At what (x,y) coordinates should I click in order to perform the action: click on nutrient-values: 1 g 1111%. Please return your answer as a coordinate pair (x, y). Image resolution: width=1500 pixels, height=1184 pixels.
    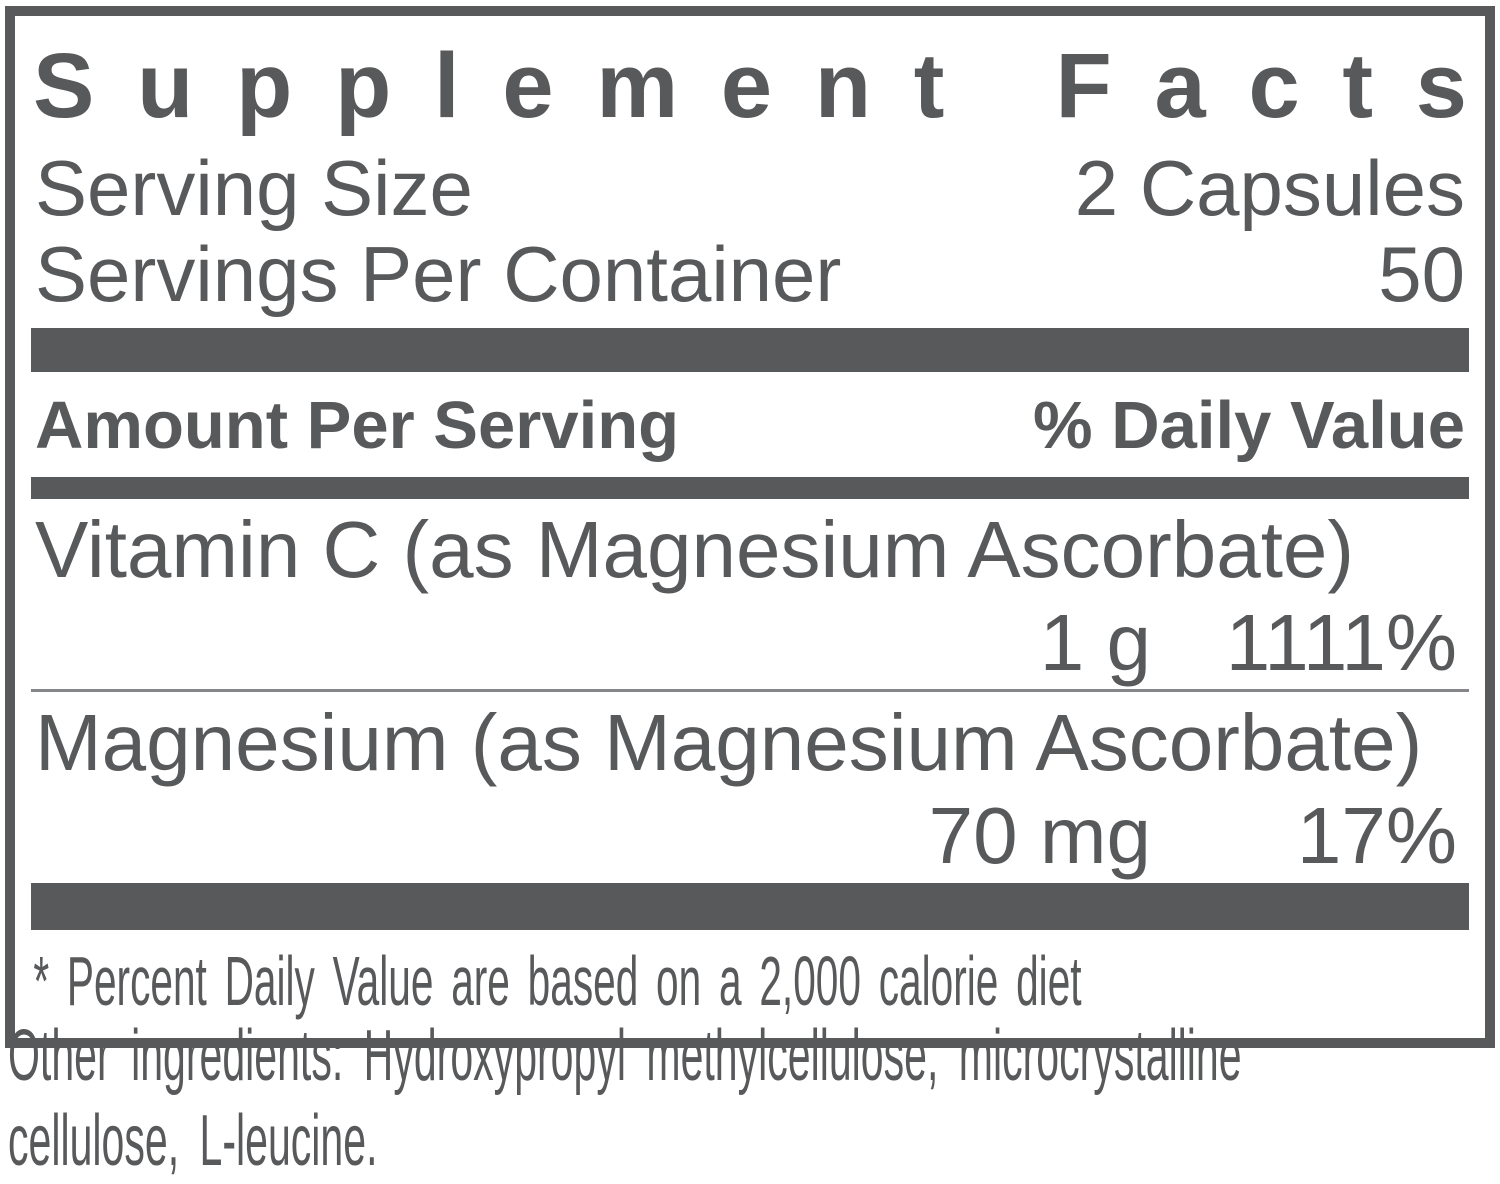
    Looking at the image, I should click on (750, 642).